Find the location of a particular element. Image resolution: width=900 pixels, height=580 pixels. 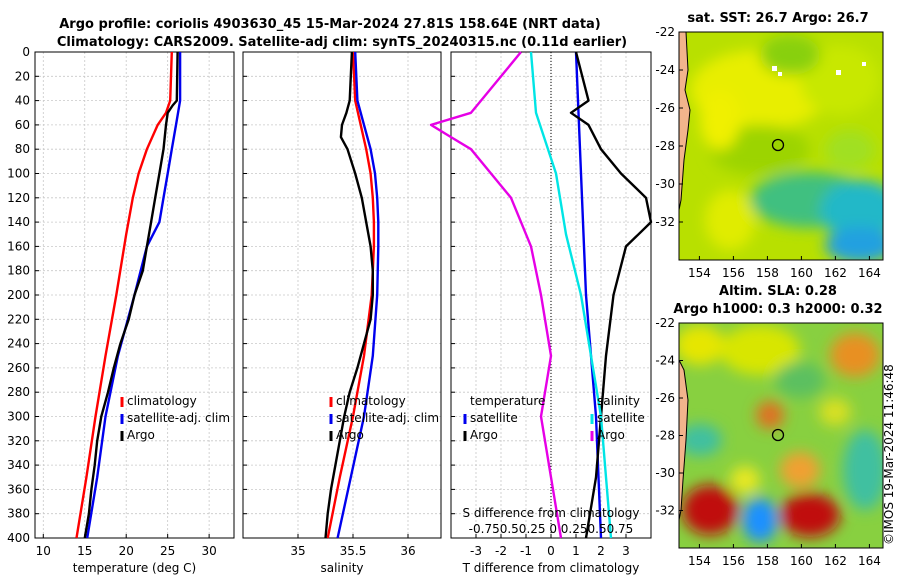

y-tick-label: 160 is located at coordinates (18, 246).